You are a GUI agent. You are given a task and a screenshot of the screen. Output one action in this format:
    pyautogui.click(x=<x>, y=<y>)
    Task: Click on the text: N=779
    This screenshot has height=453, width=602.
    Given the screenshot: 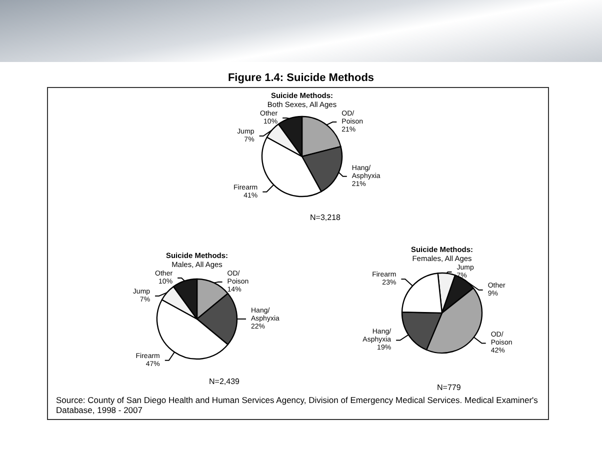 What is the action you would take?
    pyautogui.click(x=449, y=387)
    